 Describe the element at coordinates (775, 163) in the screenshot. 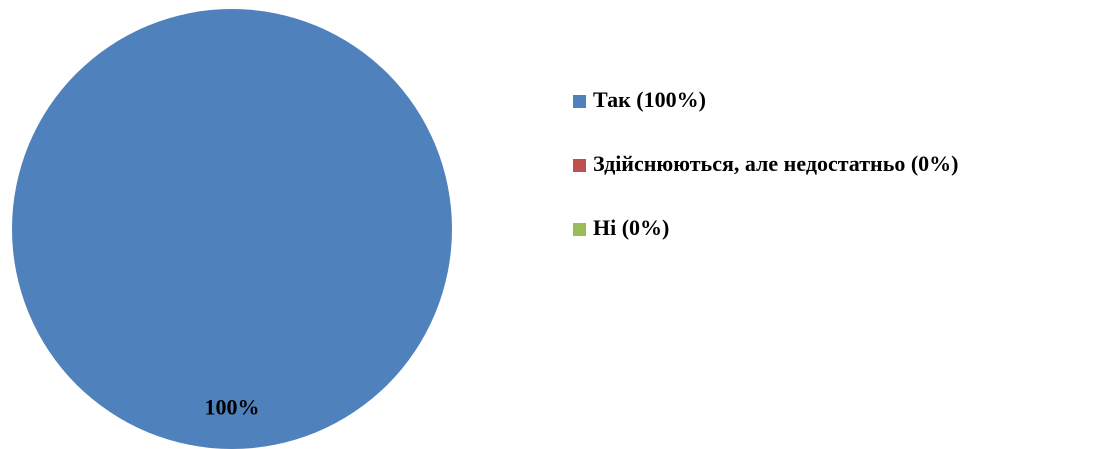

I see `legend-label: Здійснюються, але недостатньо (0%)` at that location.